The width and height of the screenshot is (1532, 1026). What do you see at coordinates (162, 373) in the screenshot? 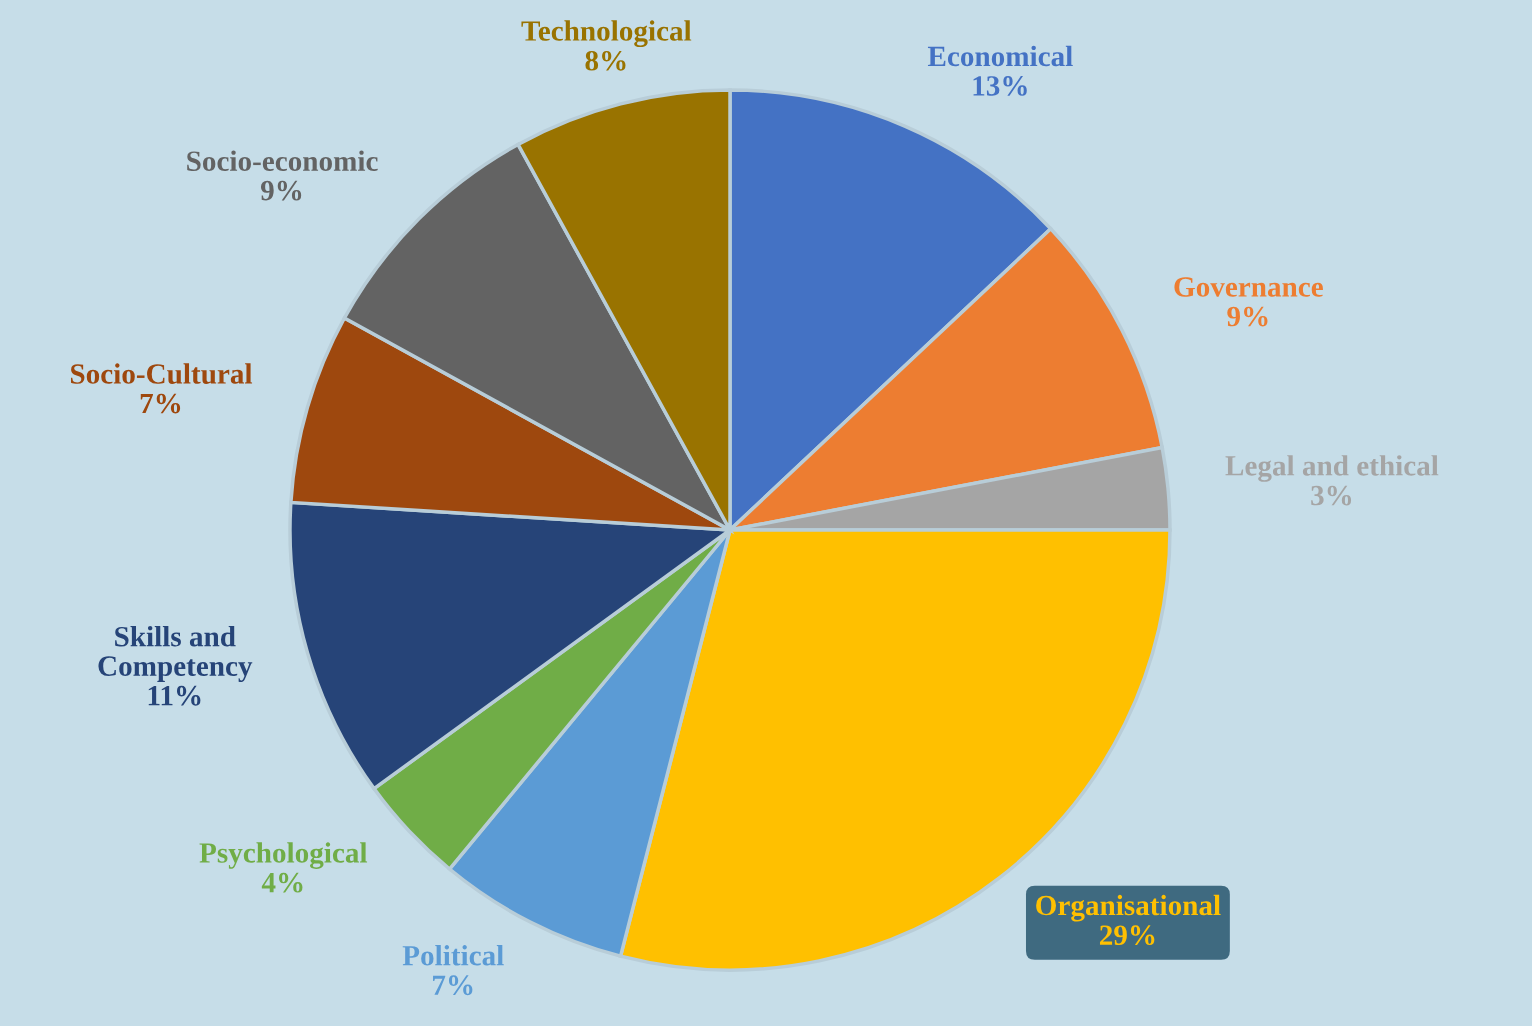
I see `slice-label: Socio-Cultural` at bounding box center [162, 373].